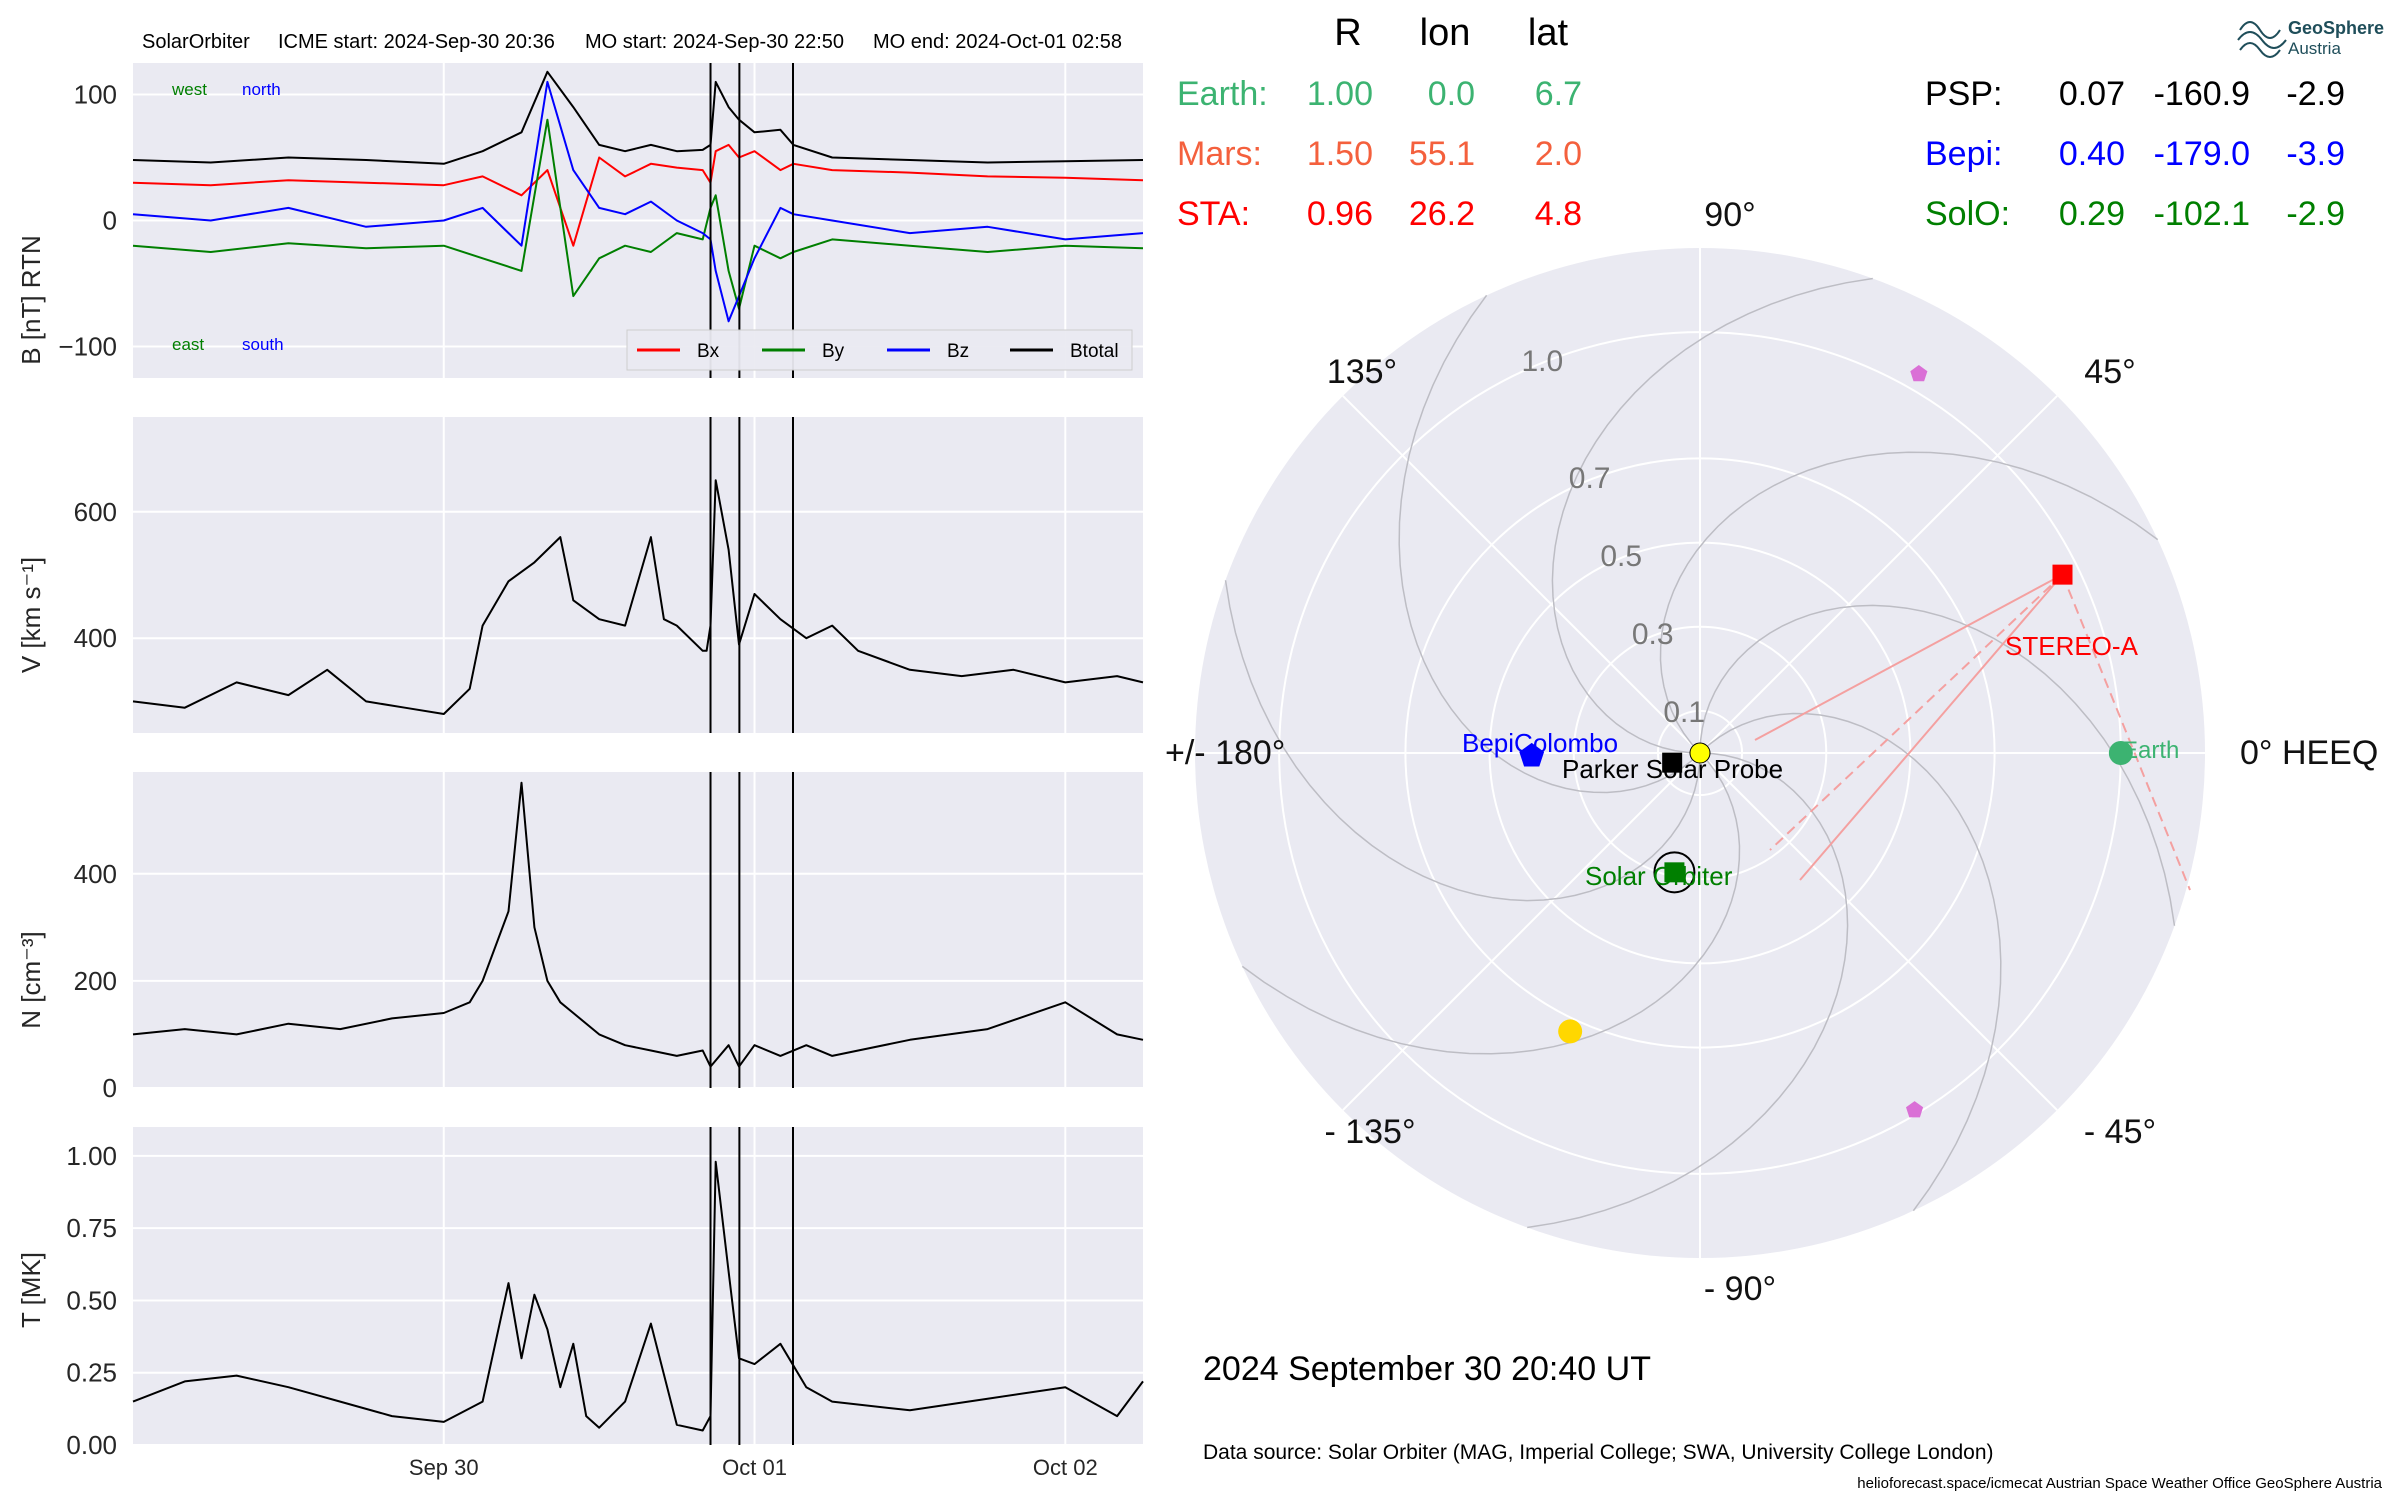 The width and height of the screenshot is (2400, 1500). I want to click on marker-sun, so click(1700, 753).